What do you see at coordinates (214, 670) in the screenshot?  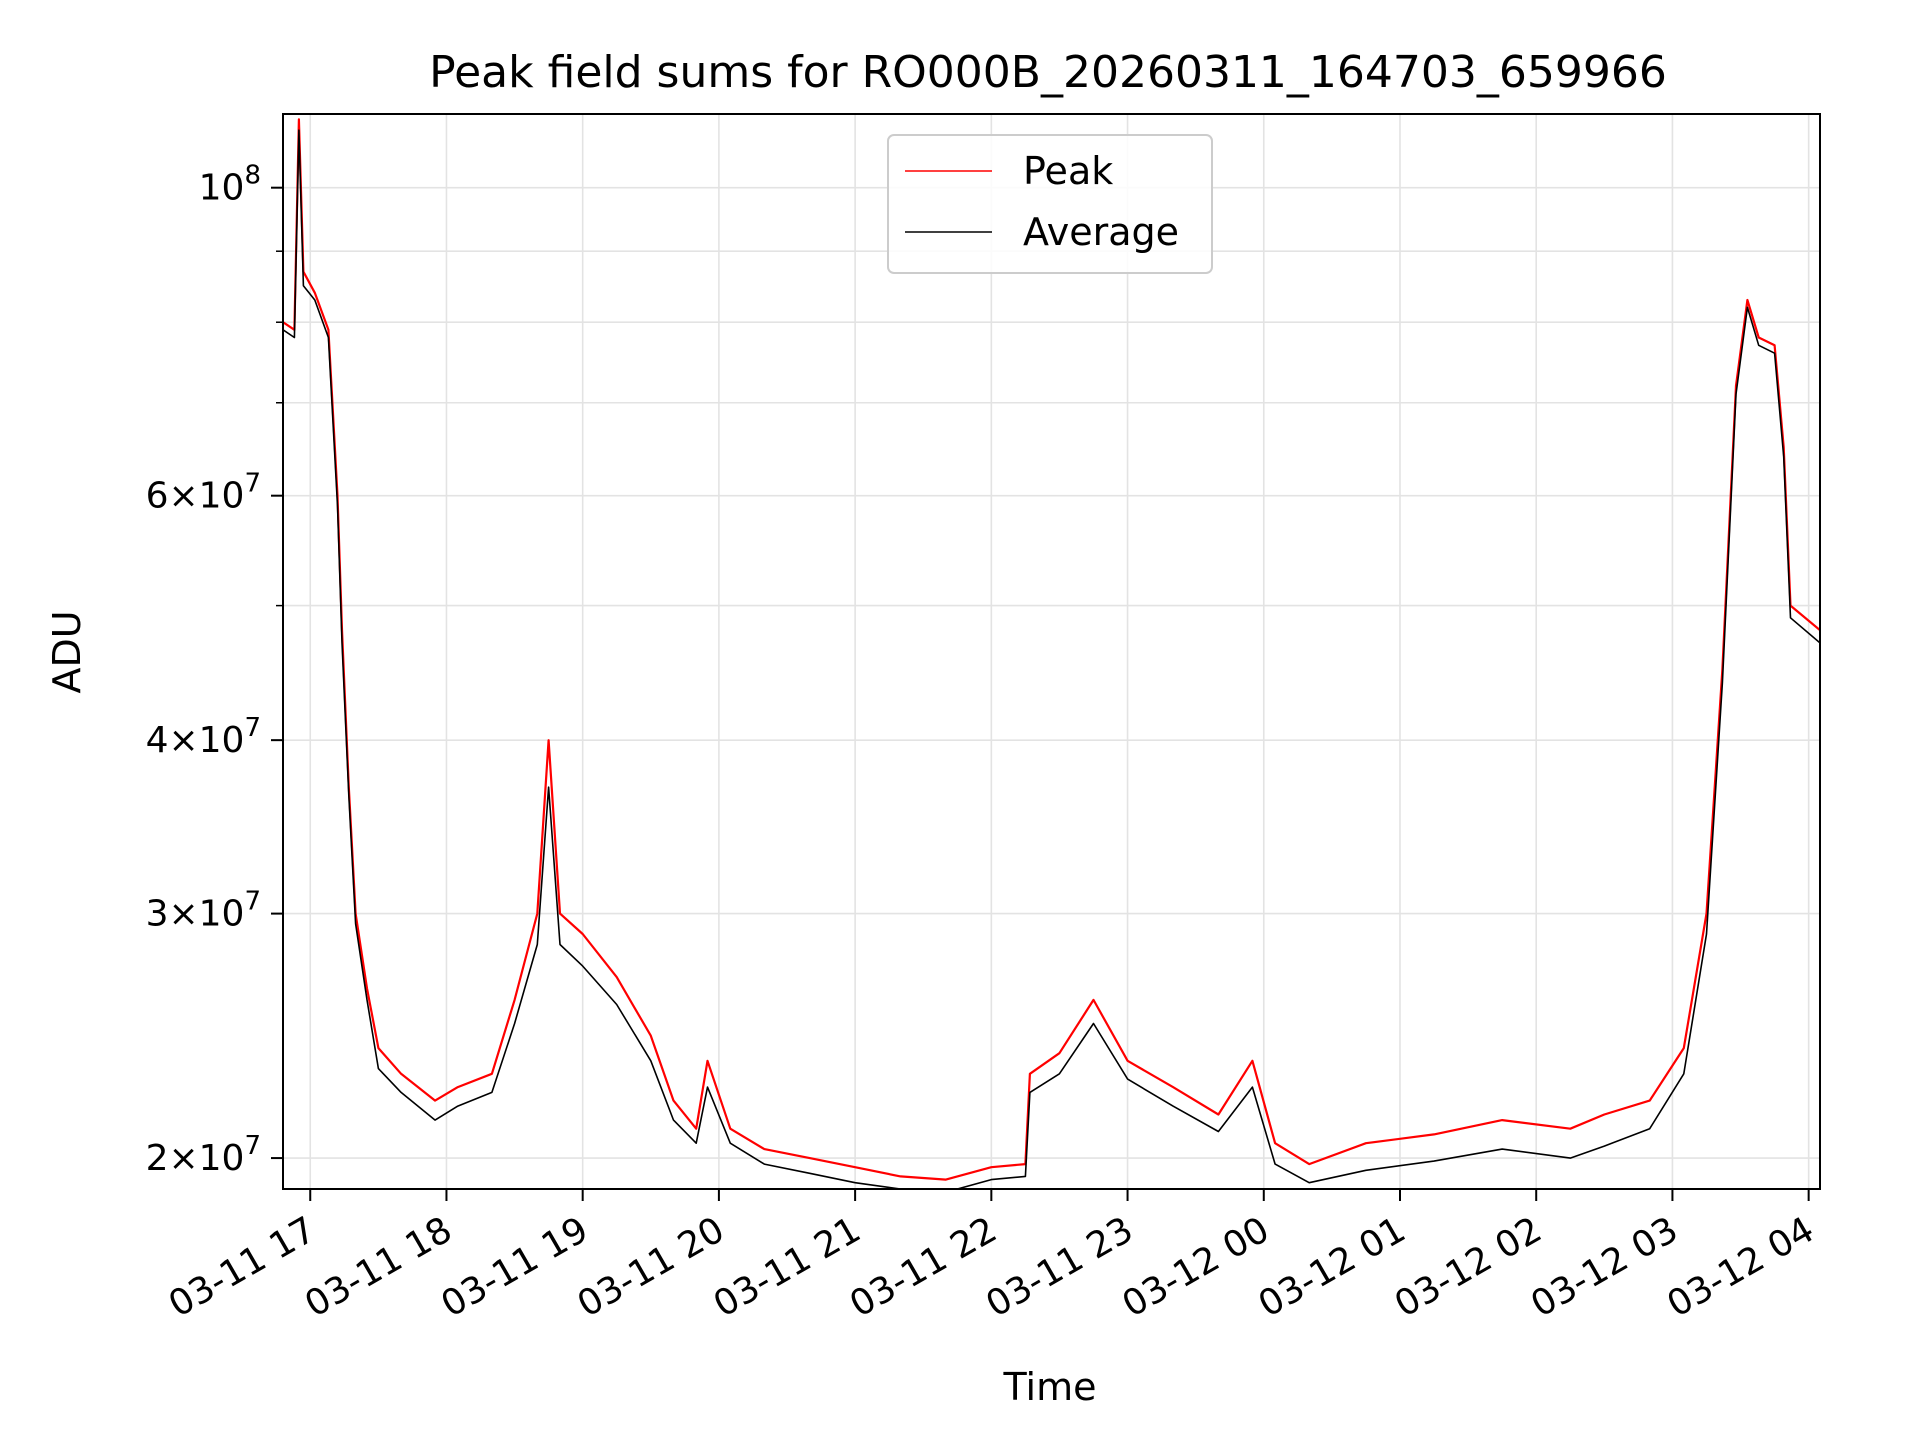 I see `y-axis: 2×107 3×107 4×107 6×107 108` at bounding box center [214, 670].